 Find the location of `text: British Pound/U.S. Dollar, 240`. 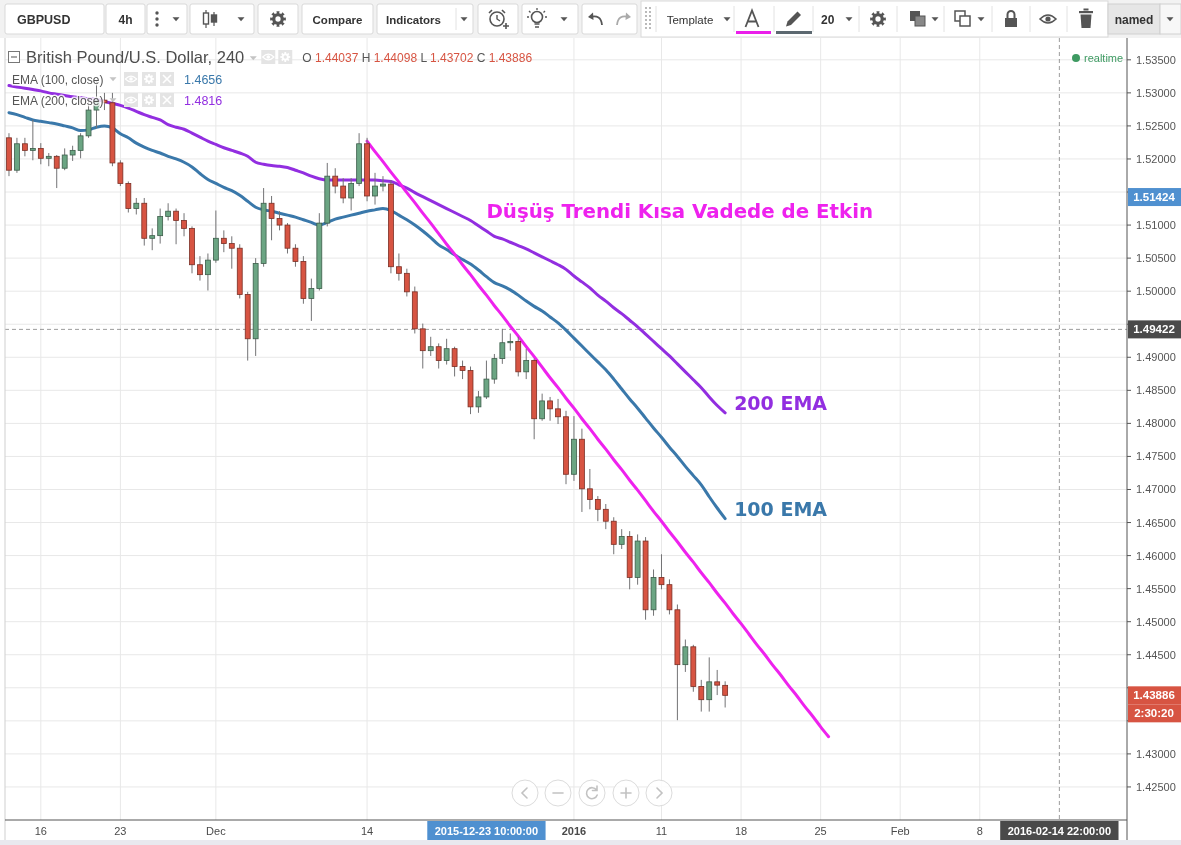

text: British Pound/U.S. Dollar, 240 is located at coordinates (135, 57).